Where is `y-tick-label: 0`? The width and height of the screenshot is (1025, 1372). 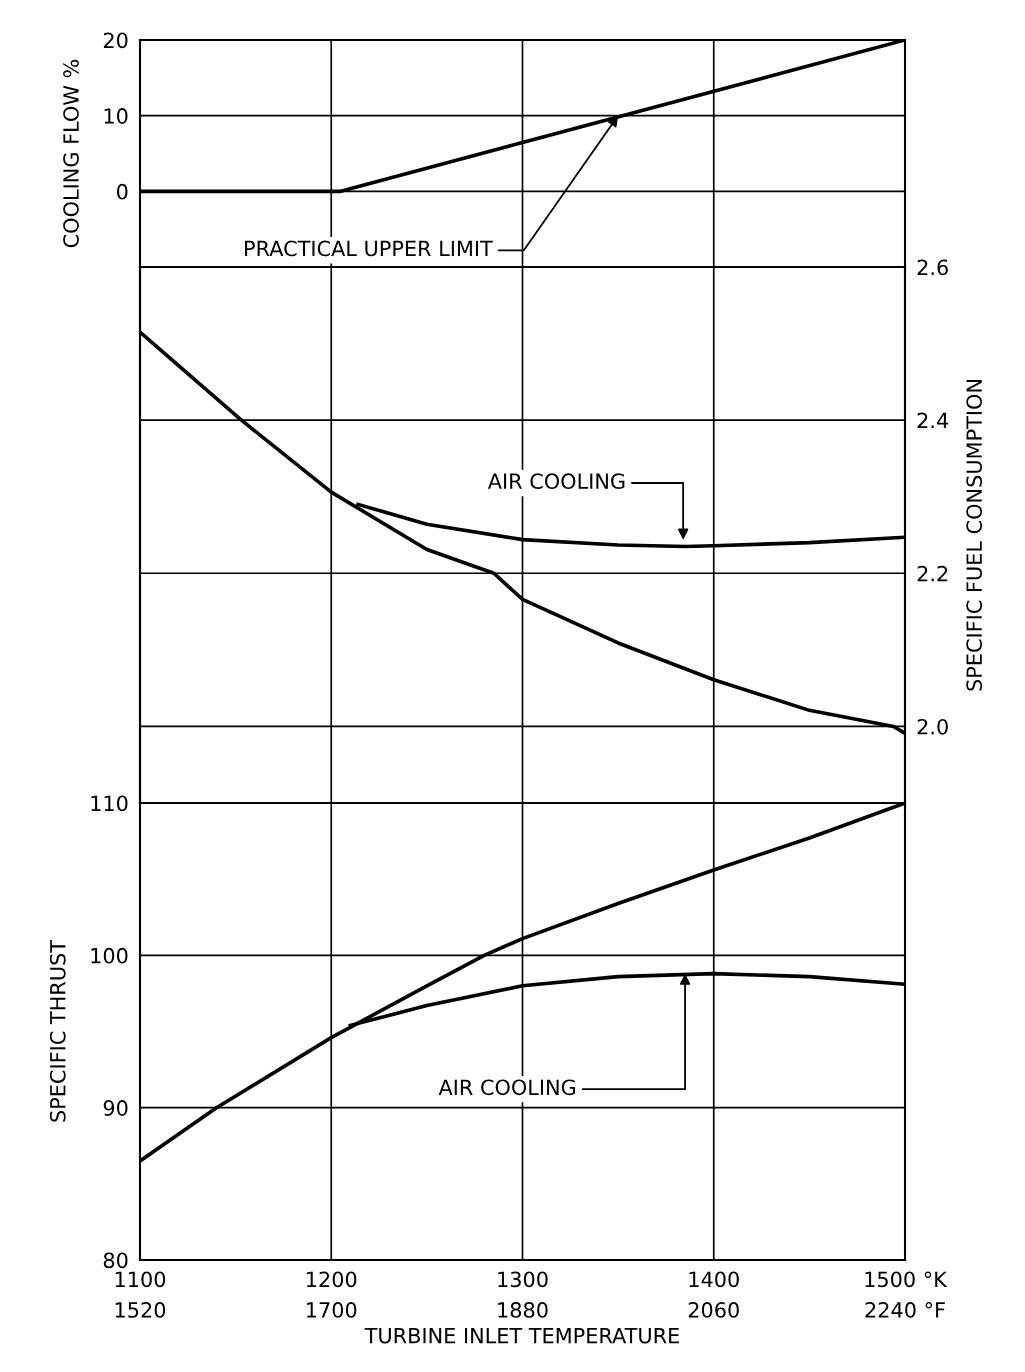
y-tick-label: 0 is located at coordinates (122, 191).